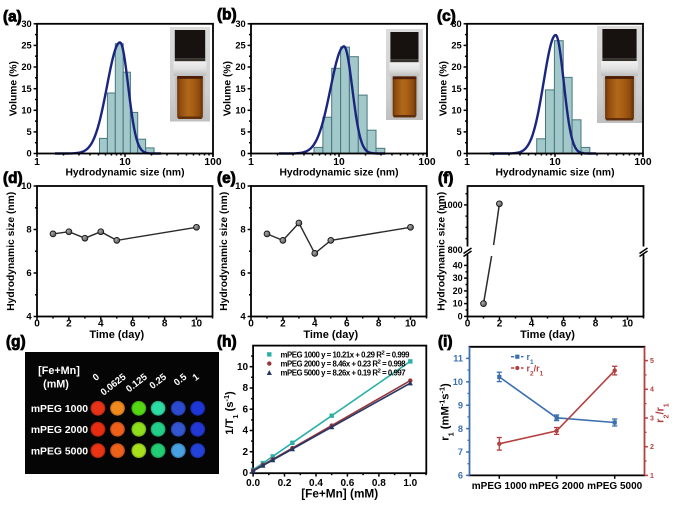  Describe the element at coordinates (316, 483) in the screenshot. I see `svg-text: 0.4` at that location.